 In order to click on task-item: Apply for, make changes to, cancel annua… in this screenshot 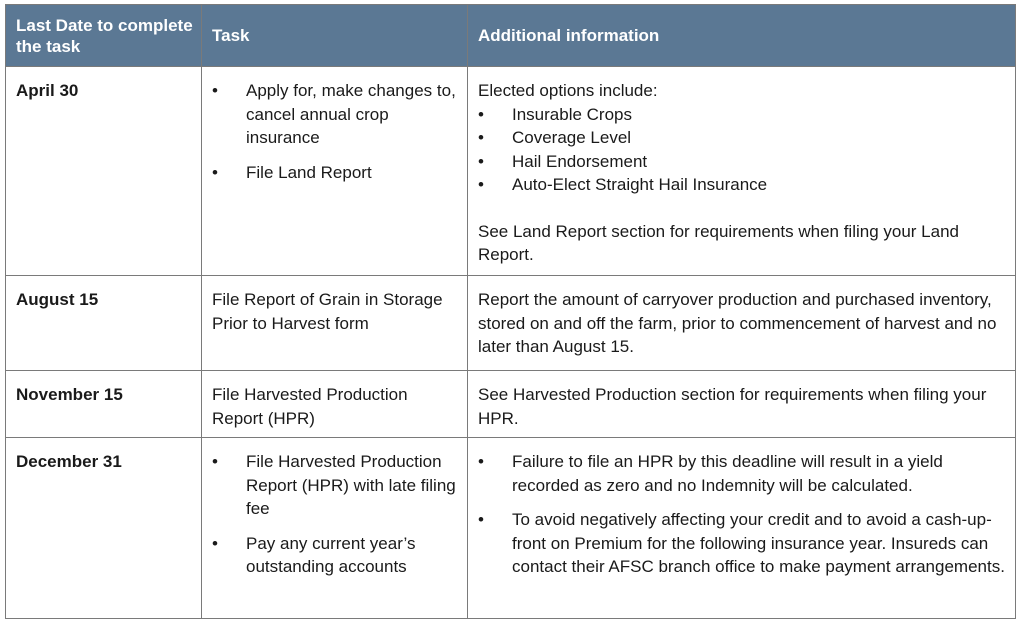, I will do `click(335, 114)`.